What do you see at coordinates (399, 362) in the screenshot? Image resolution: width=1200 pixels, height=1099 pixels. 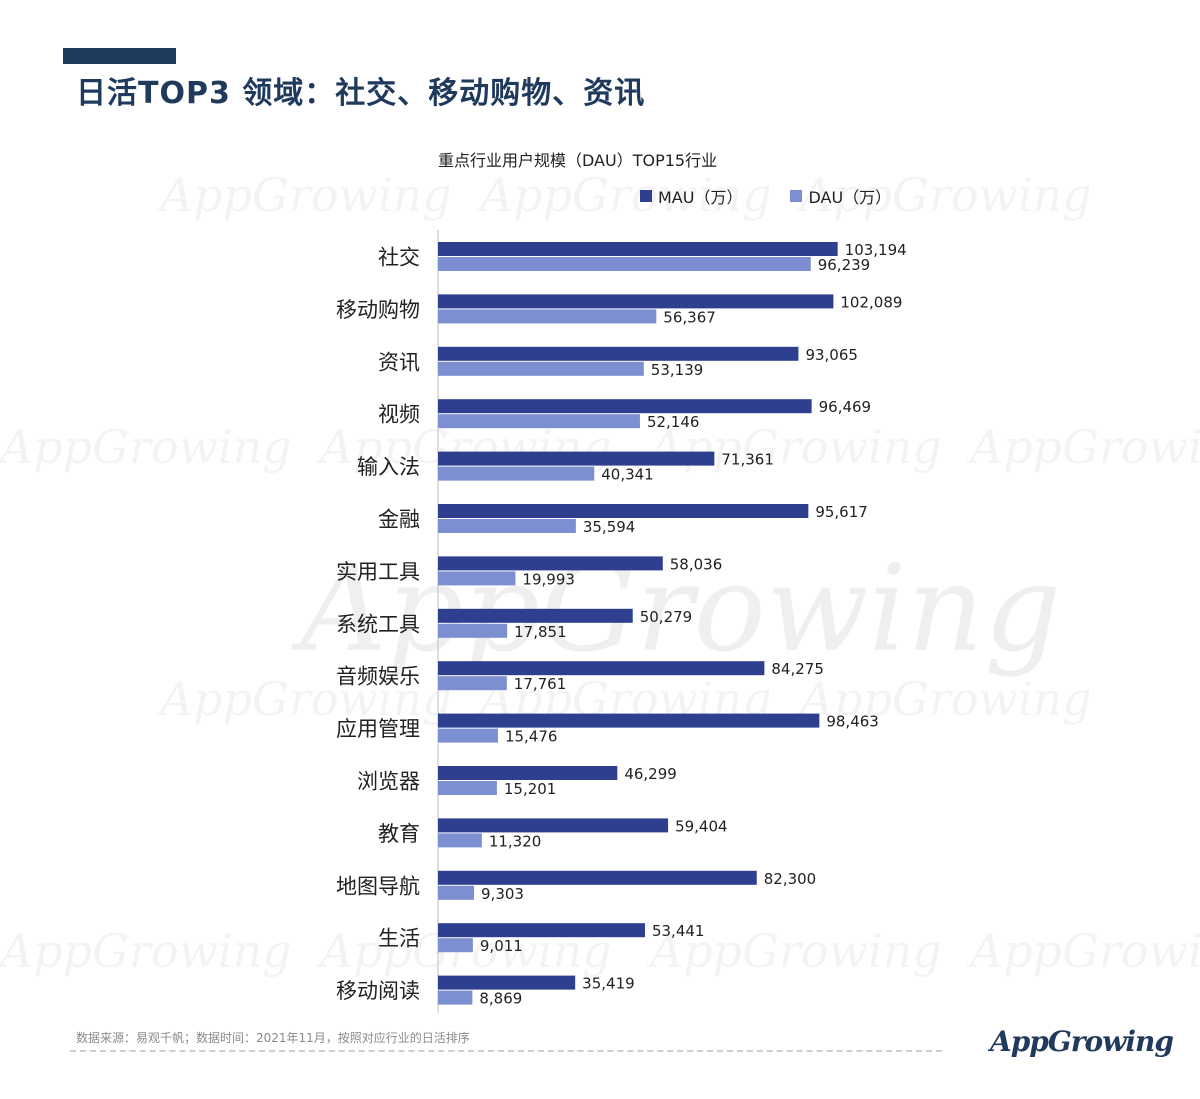 I see `category-label: 资讯` at bounding box center [399, 362].